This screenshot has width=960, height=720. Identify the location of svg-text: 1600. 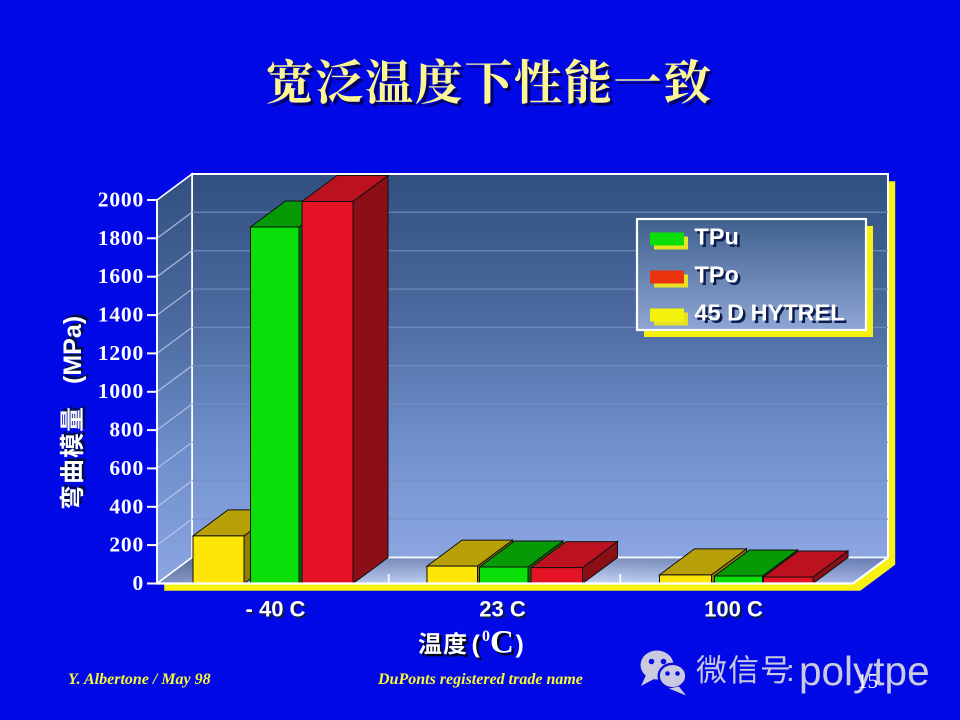
(121, 276).